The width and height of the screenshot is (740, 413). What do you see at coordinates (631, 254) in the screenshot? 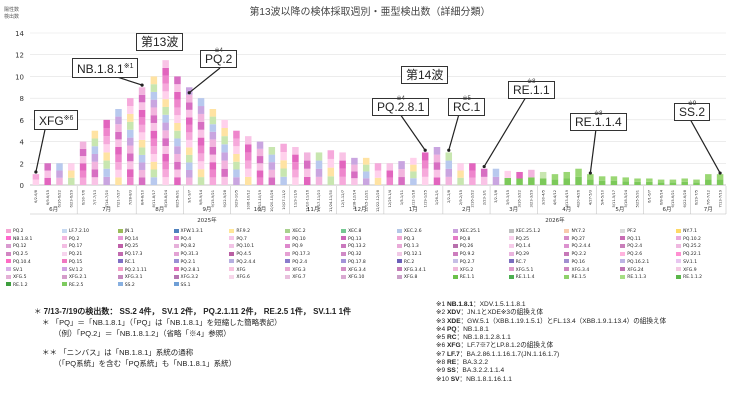
I see `legend-item: PQ.2.6` at bounding box center [631, 254].